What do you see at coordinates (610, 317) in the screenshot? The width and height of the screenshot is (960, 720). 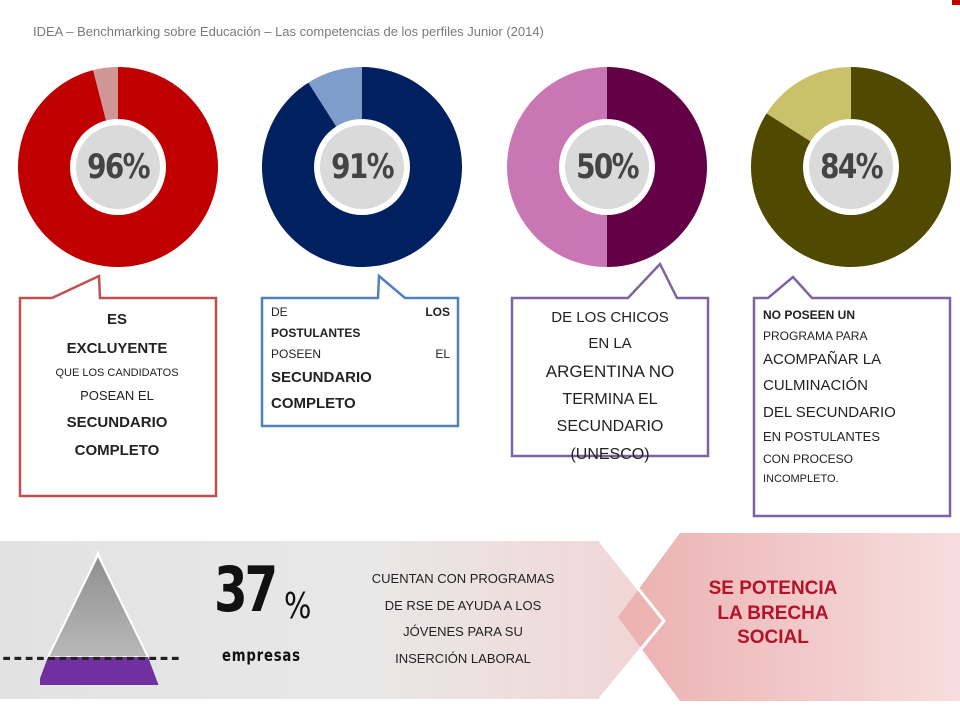 I see `callout-3-line: DE LOS CHICOS` at bounding box center [610, 317].